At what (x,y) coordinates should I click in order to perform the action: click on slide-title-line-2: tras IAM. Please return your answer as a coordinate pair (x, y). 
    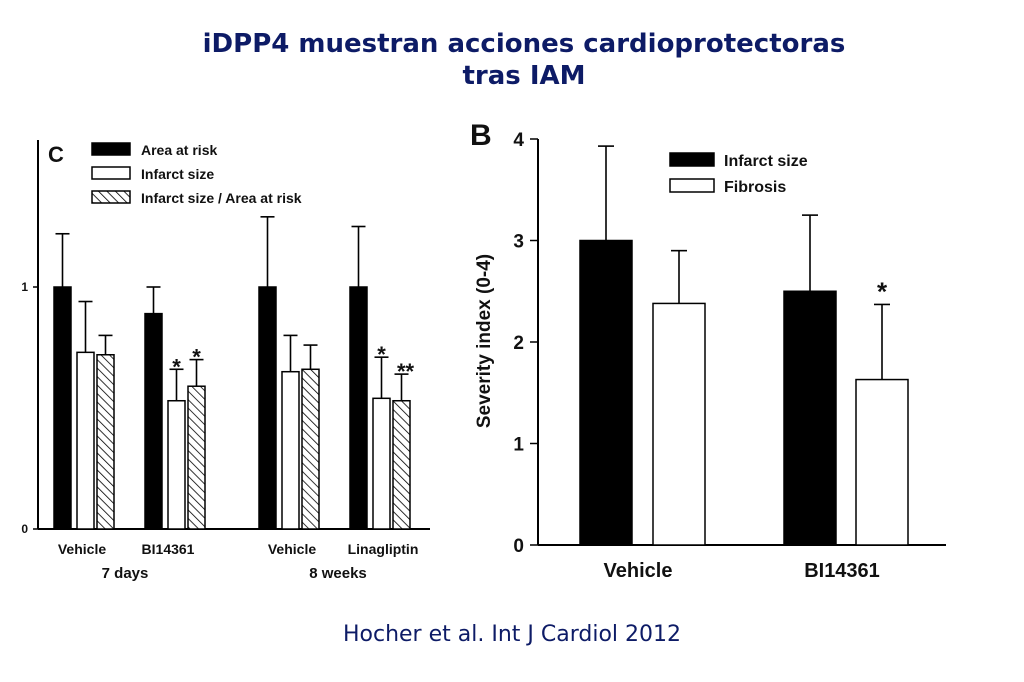
    Looking at the image, I should click on (524, 76).